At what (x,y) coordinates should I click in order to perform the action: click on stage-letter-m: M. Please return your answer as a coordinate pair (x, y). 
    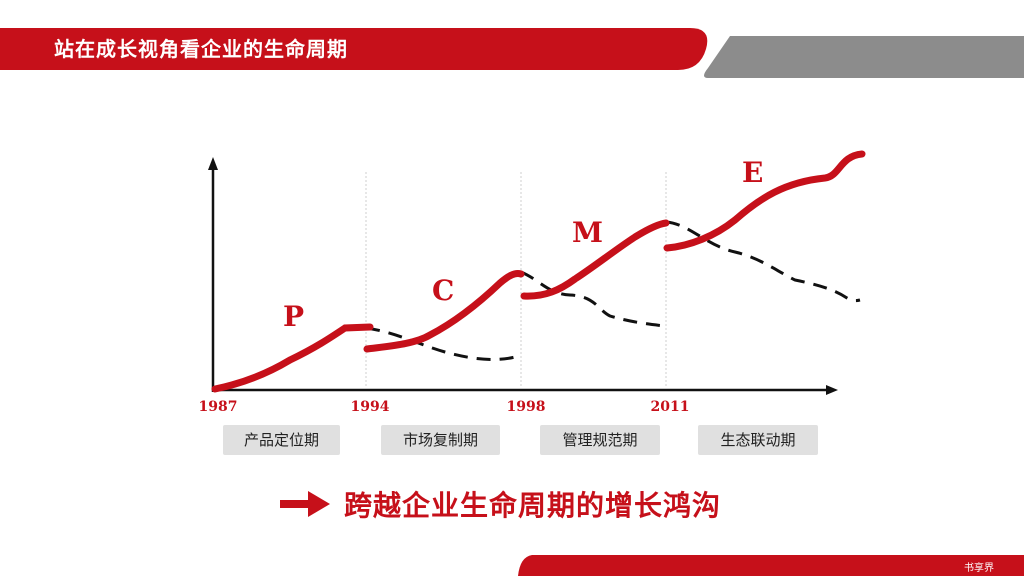
    Looking at the image, I should click on (587, 232).